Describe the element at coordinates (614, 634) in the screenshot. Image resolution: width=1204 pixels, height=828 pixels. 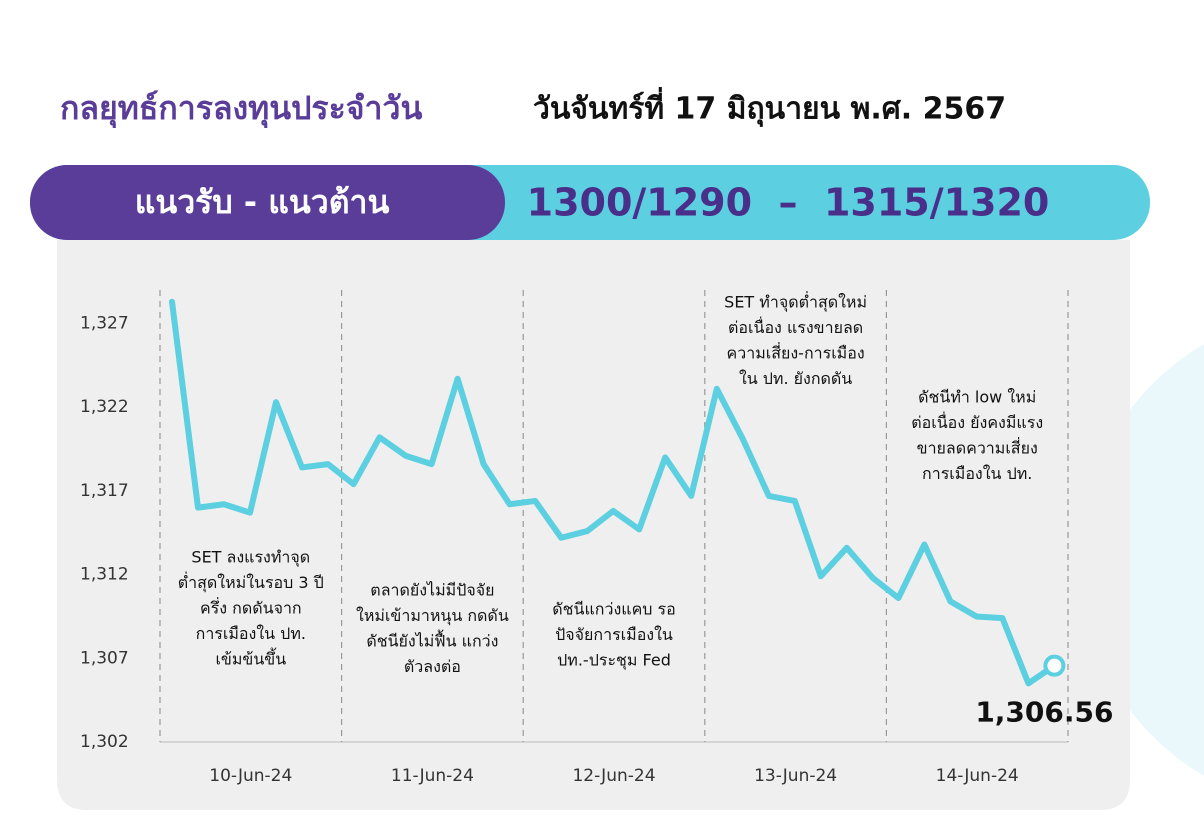
I see `annotation: ปัจจัยการเมืองใน` at that location.